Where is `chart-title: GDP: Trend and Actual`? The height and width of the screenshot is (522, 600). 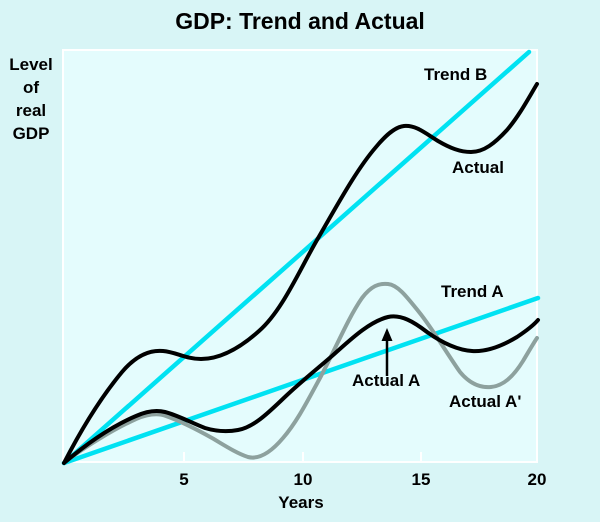
chart-title: GDP: Trend and Actual is located at coordinates (300, 21).